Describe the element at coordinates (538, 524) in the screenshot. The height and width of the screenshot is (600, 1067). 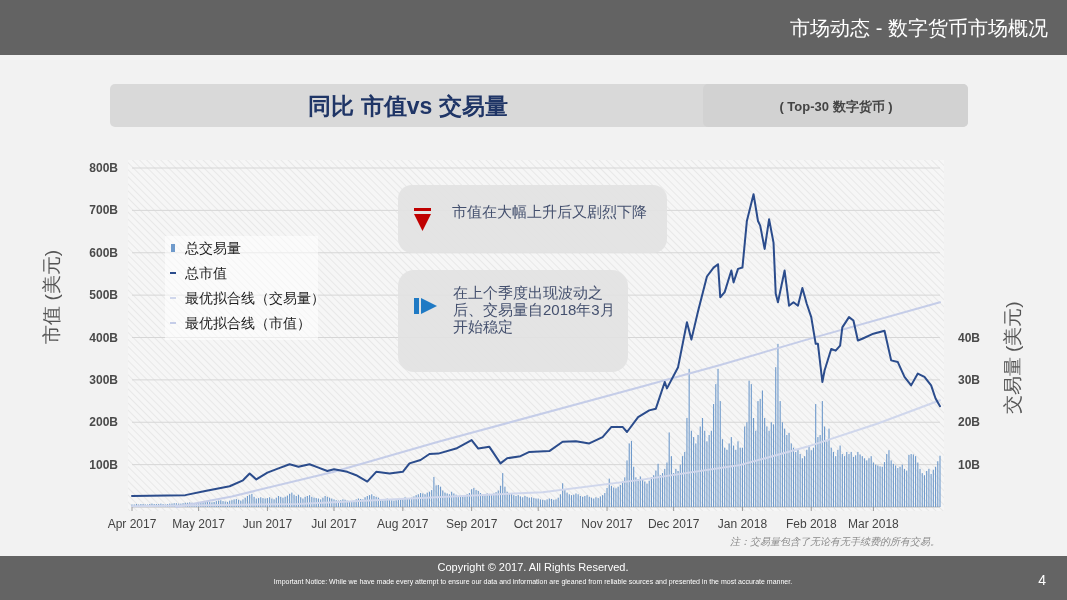
I see `x-tick-label: Oct 2017` at that location.